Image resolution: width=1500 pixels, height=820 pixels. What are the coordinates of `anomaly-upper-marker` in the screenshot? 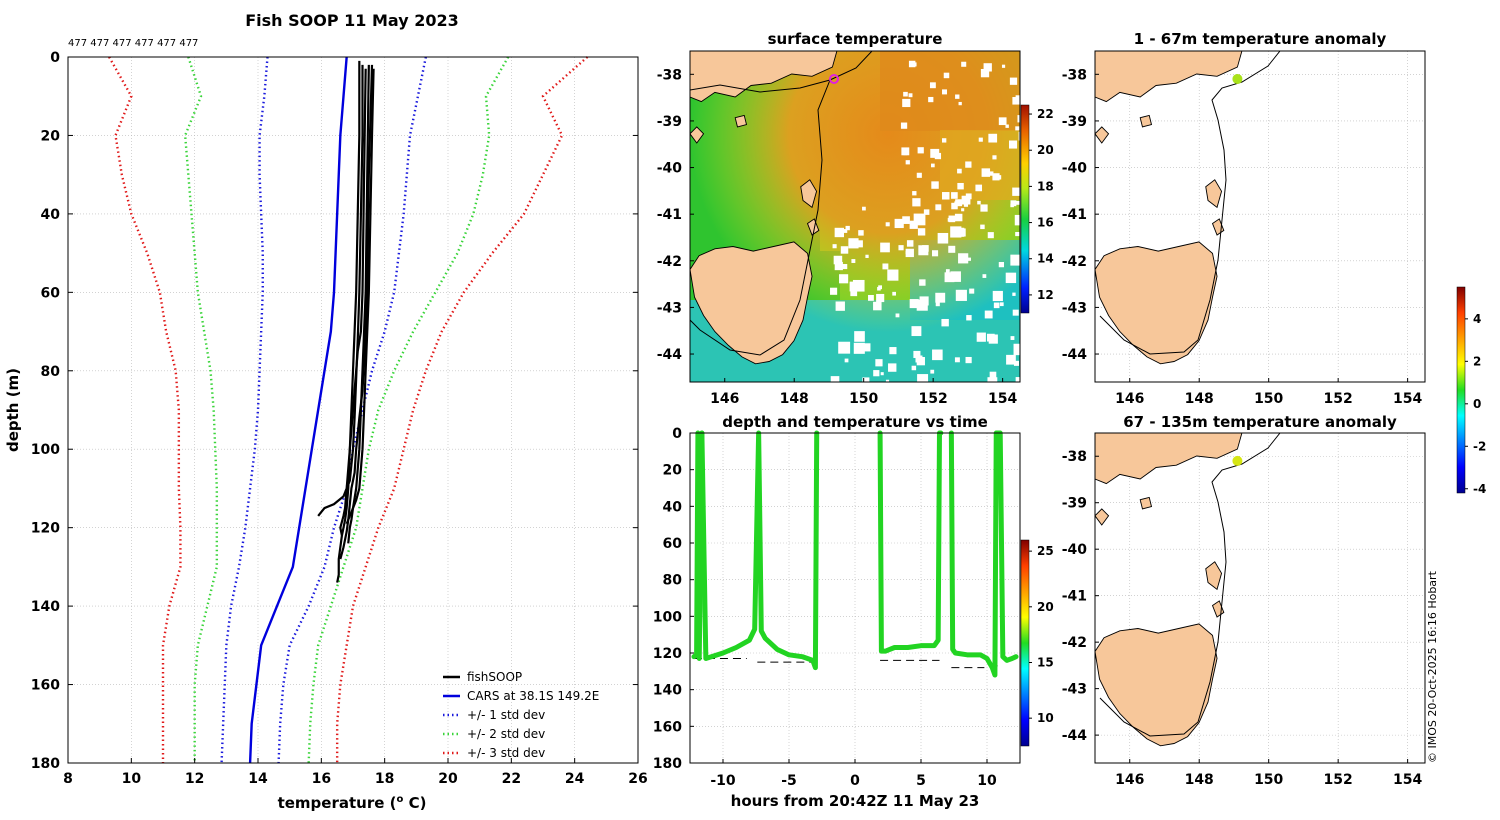 It's located at (1237, 78).